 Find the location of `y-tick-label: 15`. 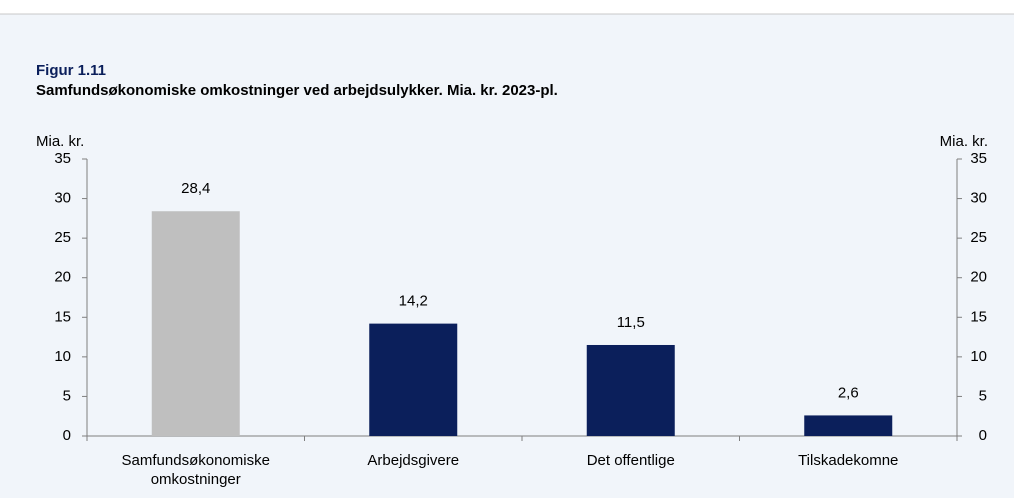

y-tick-label: 15 is located at coordinates (62, 316).